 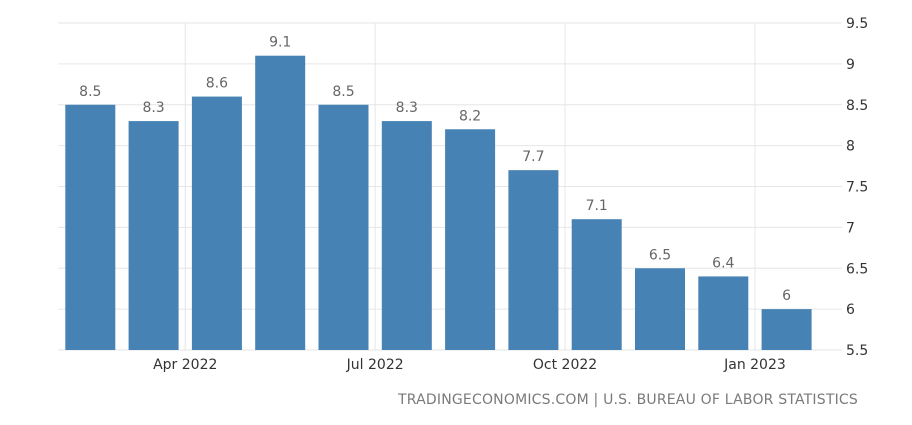 I want to click on value-label: 8.6, so click(x=217, y=84).